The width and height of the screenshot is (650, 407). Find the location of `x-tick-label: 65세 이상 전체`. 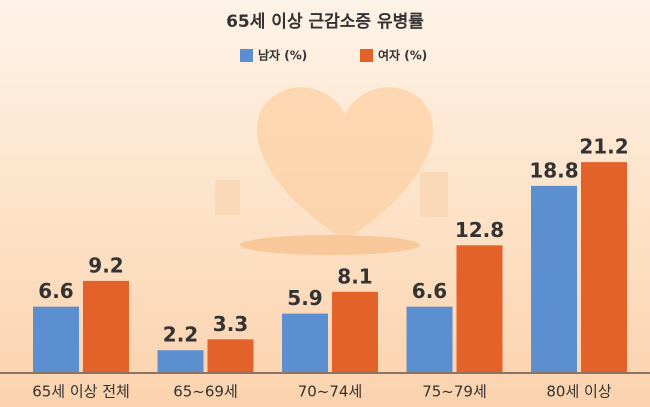

x-tick-label: 65세 이상 전체 is located at coordinates (81, 392).